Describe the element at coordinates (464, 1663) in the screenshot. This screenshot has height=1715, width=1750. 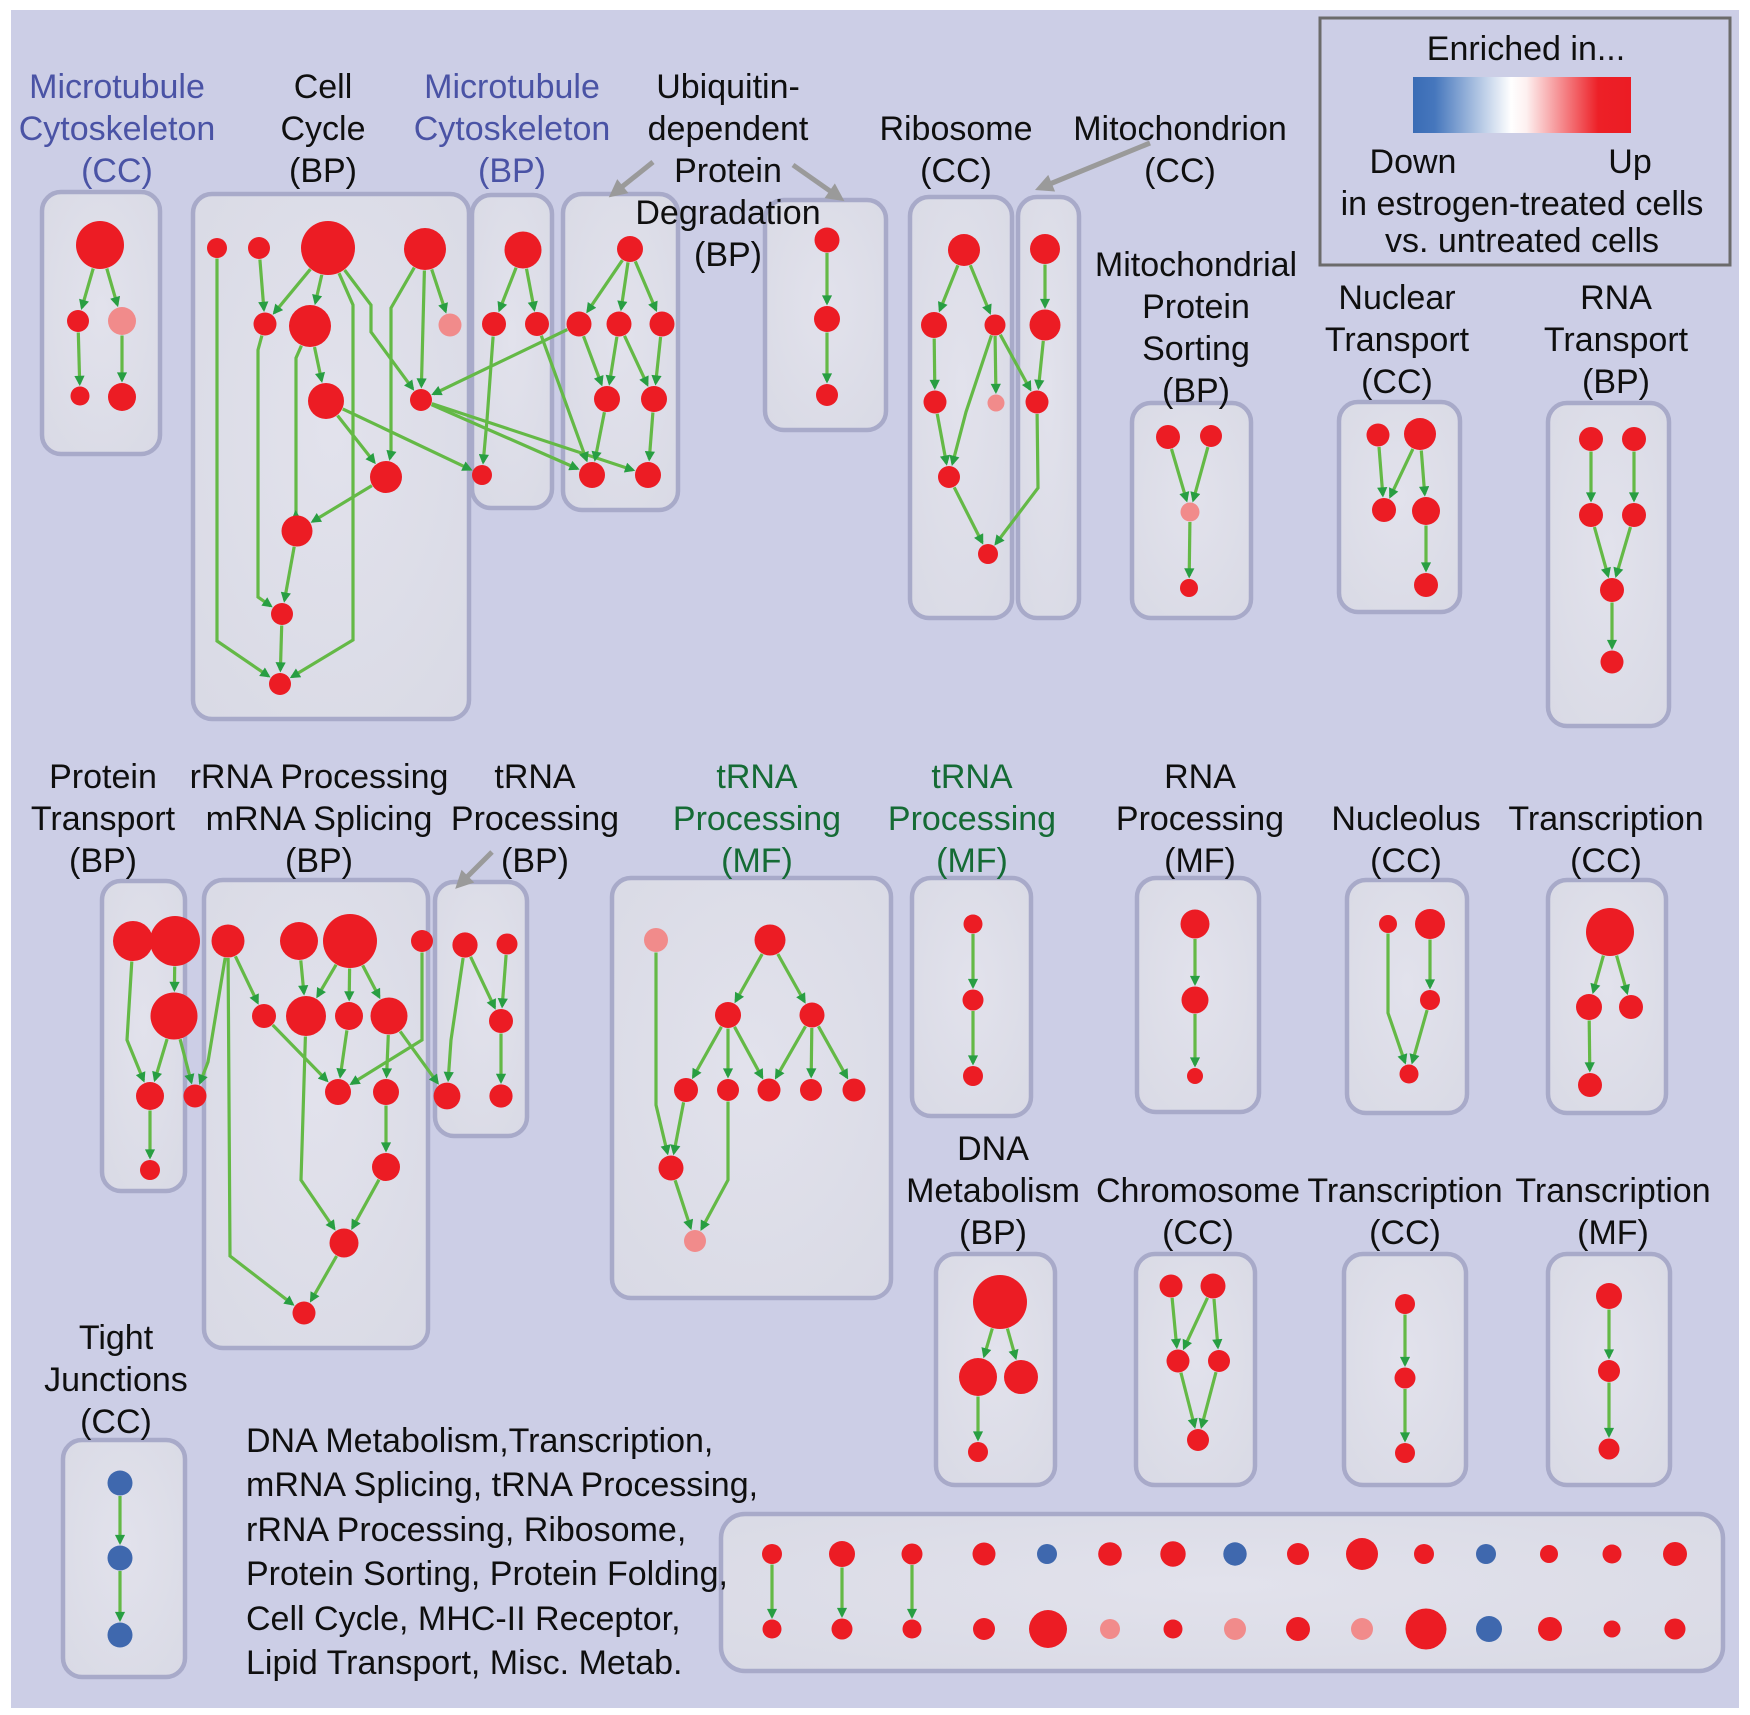
I see `svg-text: Lipid Transport, Misc. Metab.` at that location.